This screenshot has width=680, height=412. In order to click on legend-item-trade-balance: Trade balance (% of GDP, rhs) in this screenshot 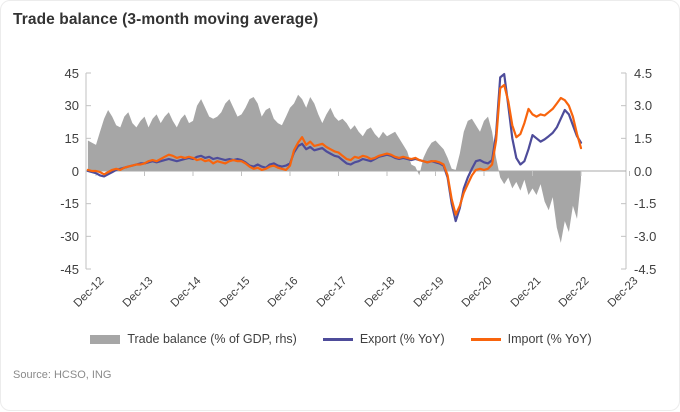, I will do `click(193, 339)`.